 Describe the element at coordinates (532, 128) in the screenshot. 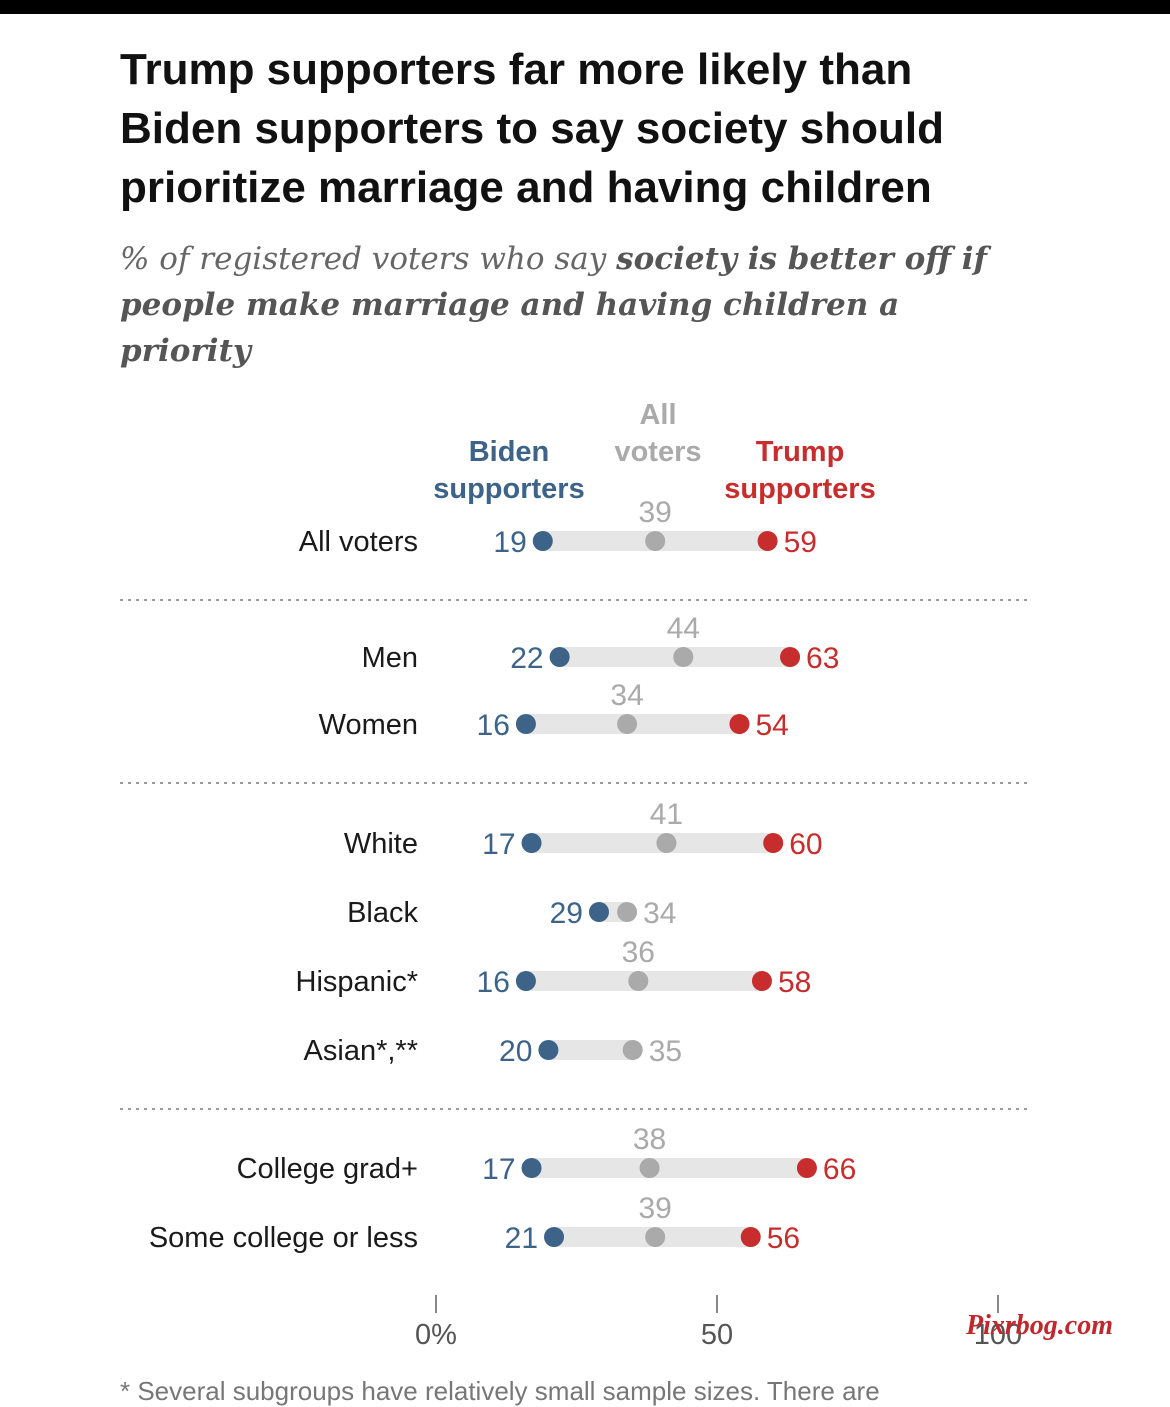

I see `title-line-2: Biden supporters to say society should` at that location.